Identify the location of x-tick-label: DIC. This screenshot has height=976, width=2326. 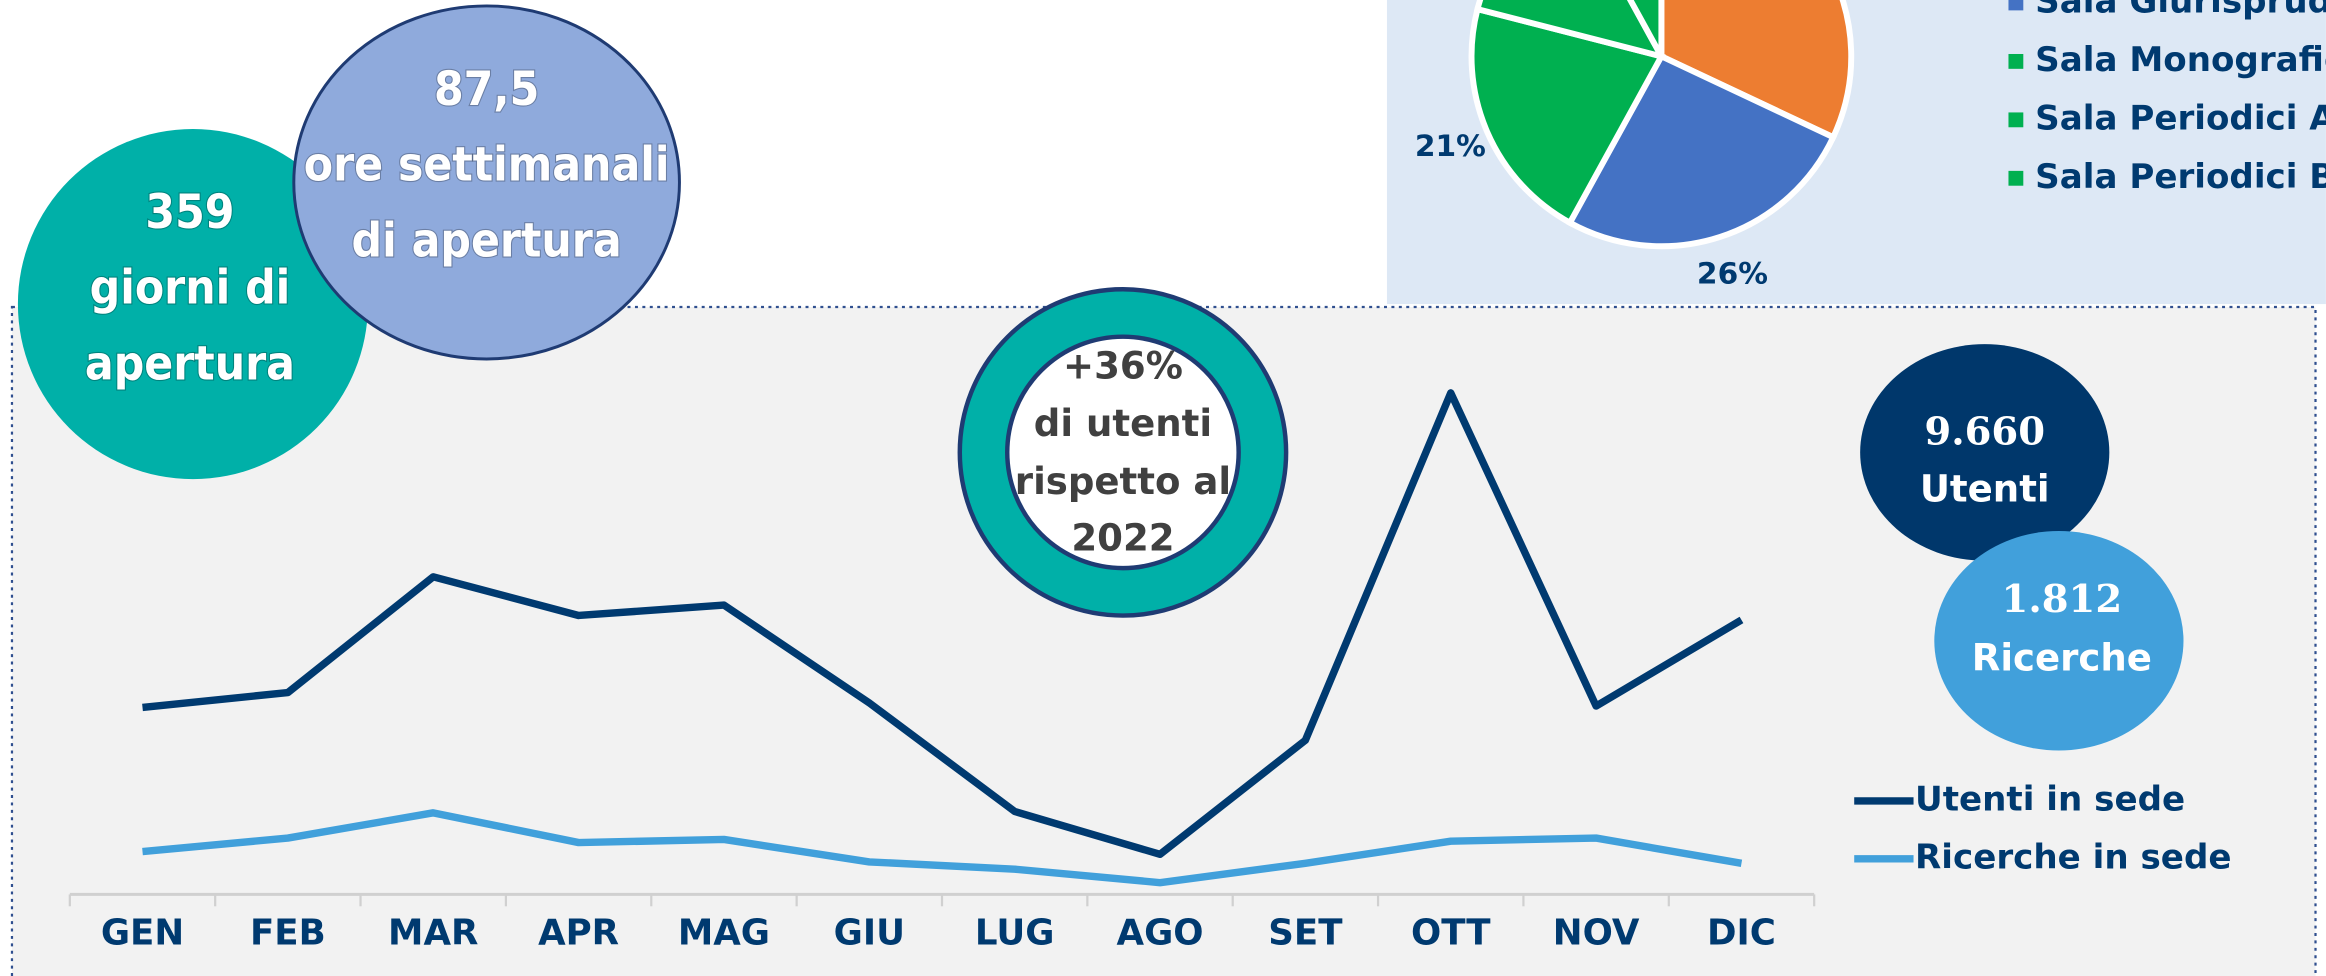
(1741, 932).